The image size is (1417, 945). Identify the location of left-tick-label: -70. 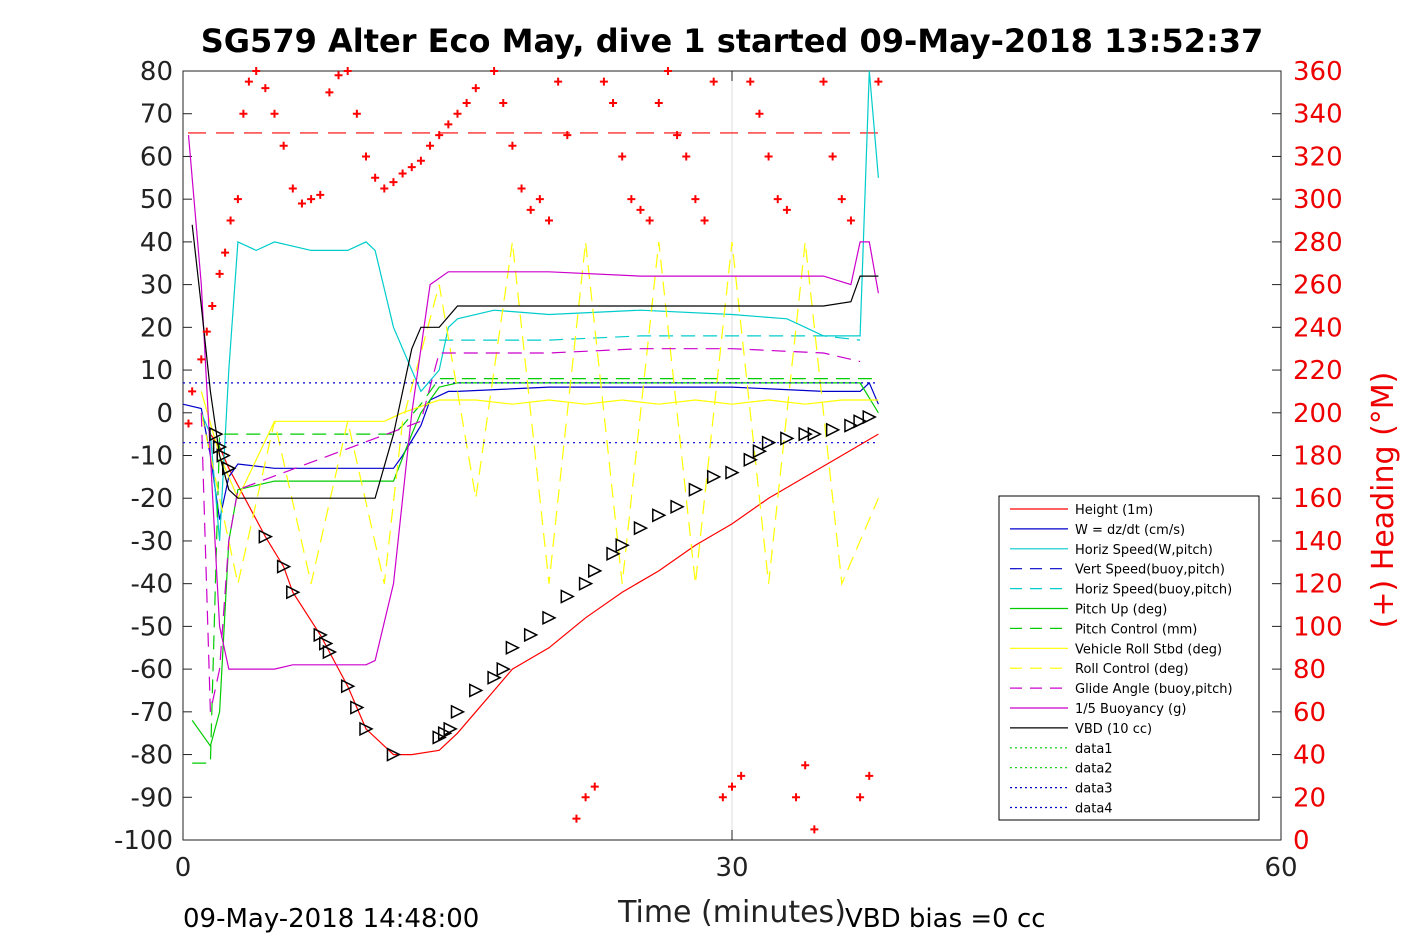
(152, 713).